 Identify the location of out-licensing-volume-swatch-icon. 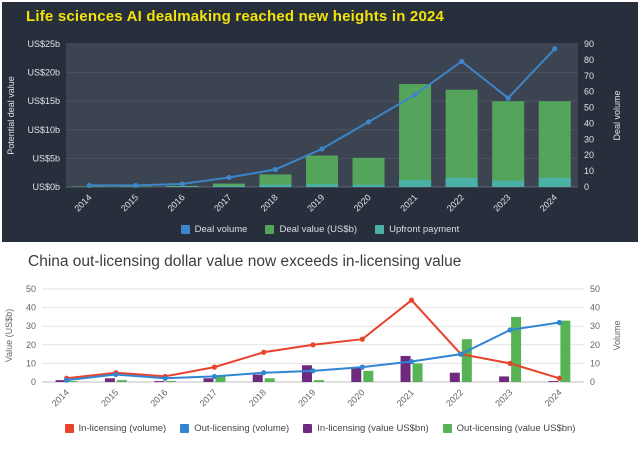
(185, 428).